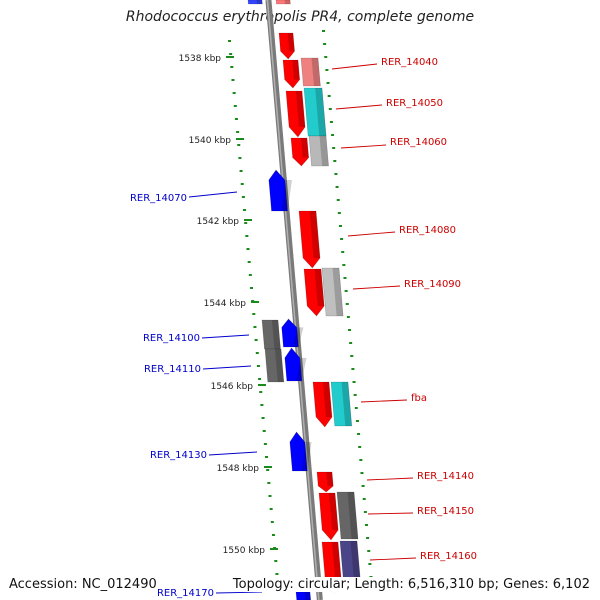 This screenshot has width=600, height=600. I want to click on gene-label: RER_14060, so click(418, 142).